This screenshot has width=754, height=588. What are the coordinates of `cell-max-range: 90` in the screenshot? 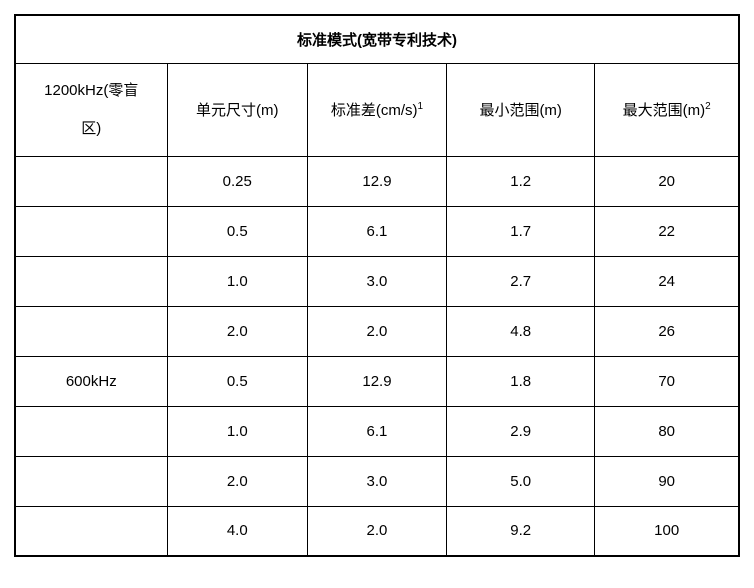 It's located at (667, 481).